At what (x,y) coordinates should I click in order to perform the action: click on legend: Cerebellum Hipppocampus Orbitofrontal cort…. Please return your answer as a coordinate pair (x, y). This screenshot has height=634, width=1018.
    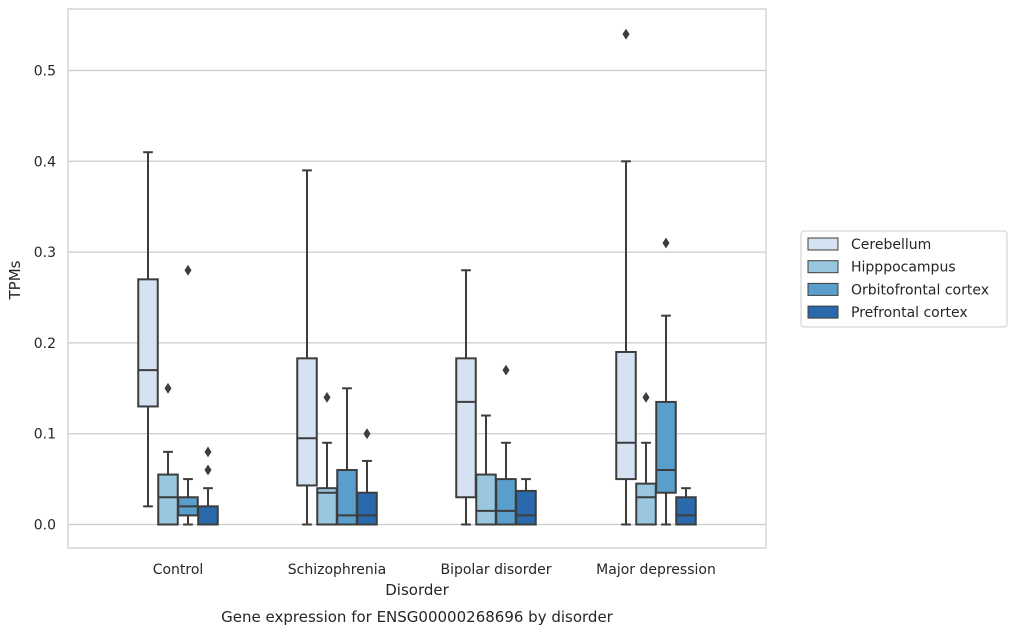
    Looking at the image, I should click on (904, 279).